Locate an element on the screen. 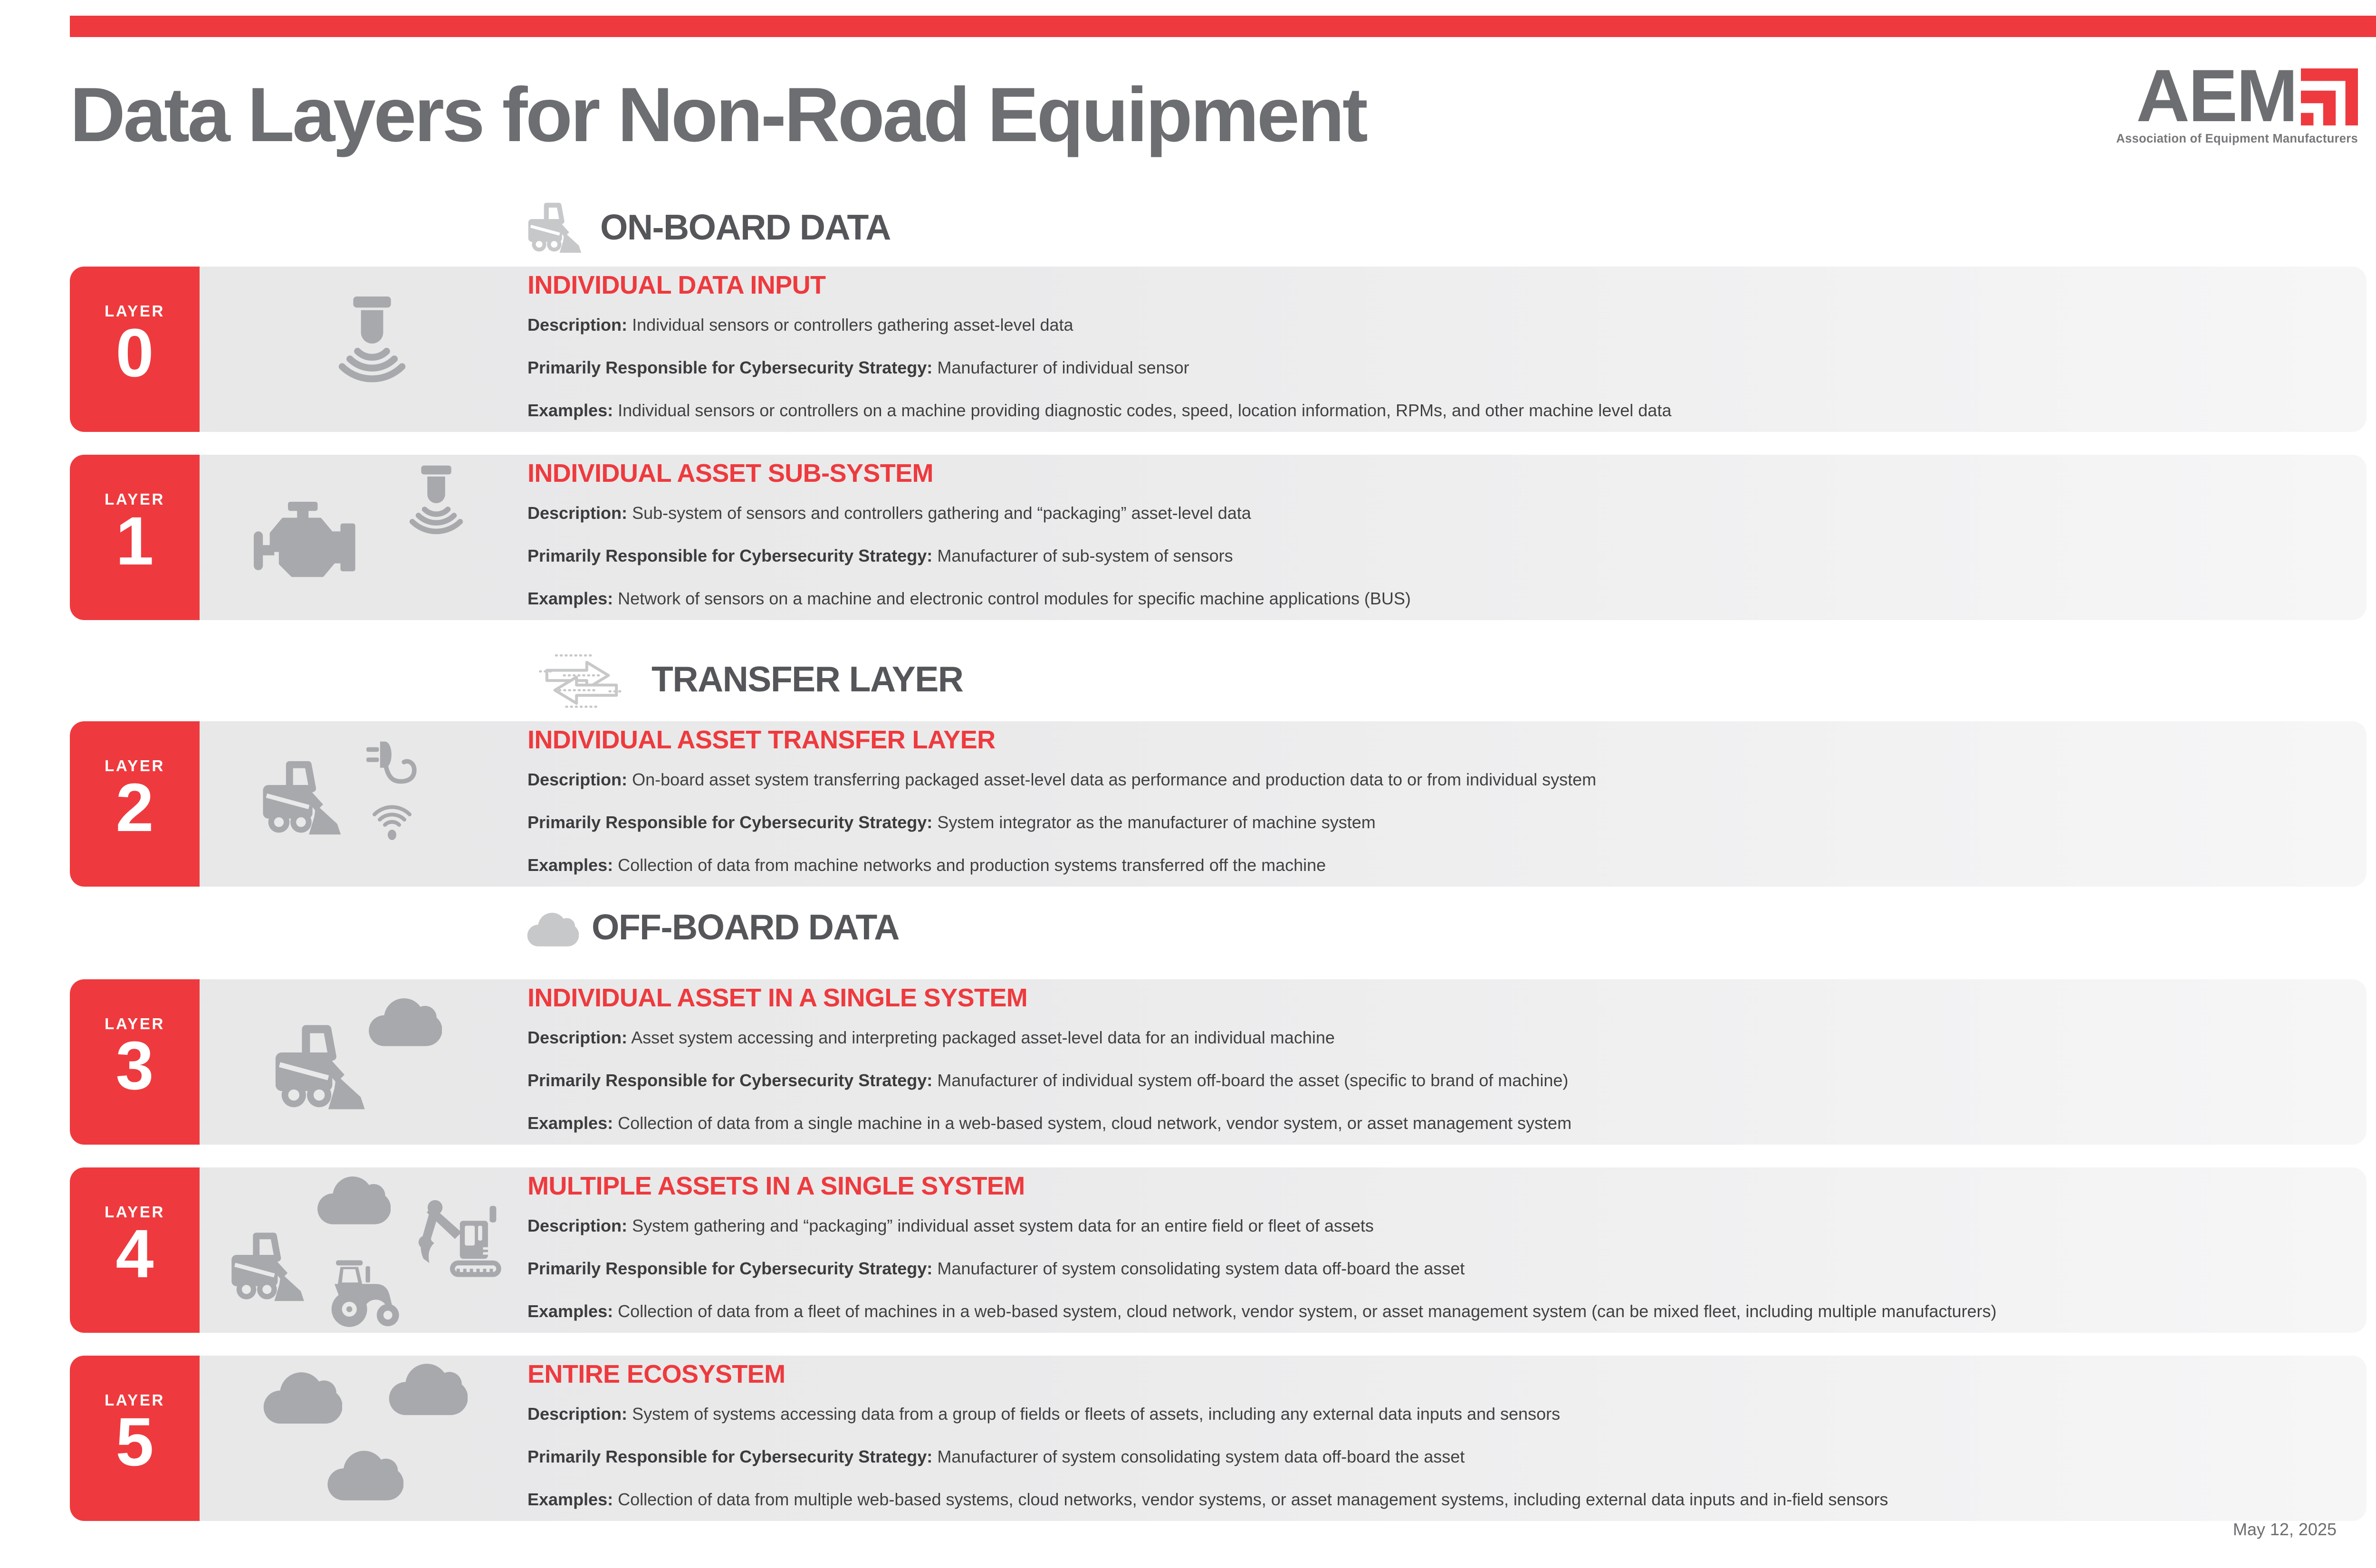 The height and width of the screenshot is (1568, 2376). engine-icon is located at coordinates (310, 548).